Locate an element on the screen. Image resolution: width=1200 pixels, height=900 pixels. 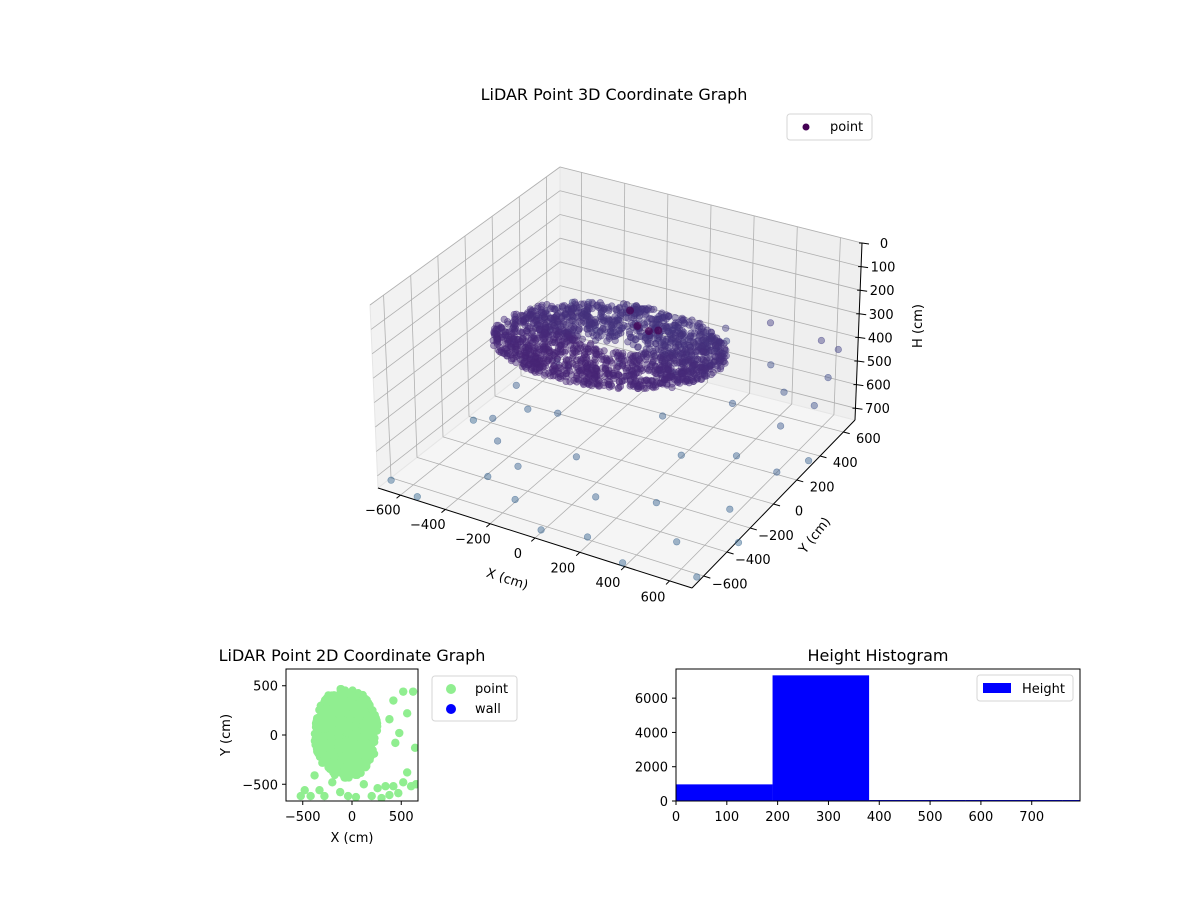
histogram-frame is located at coordinates (878, 735).